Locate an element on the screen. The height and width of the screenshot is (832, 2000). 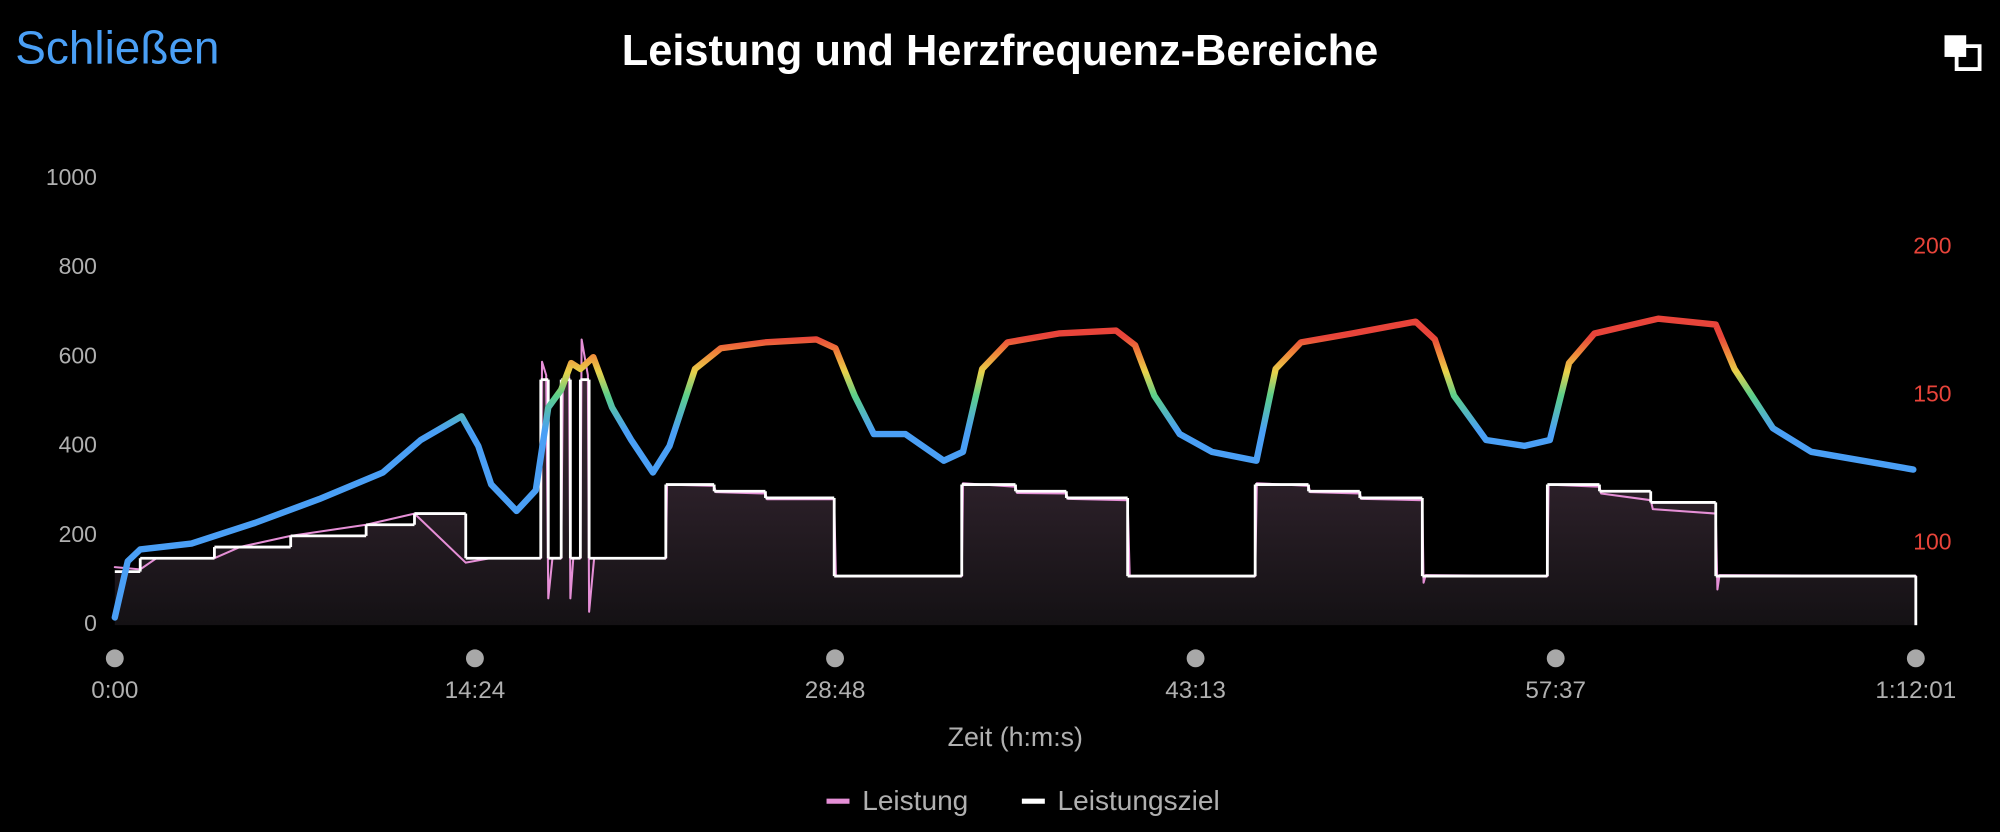
x-tick-label: 14:24 is located at coordinates (475, 690).